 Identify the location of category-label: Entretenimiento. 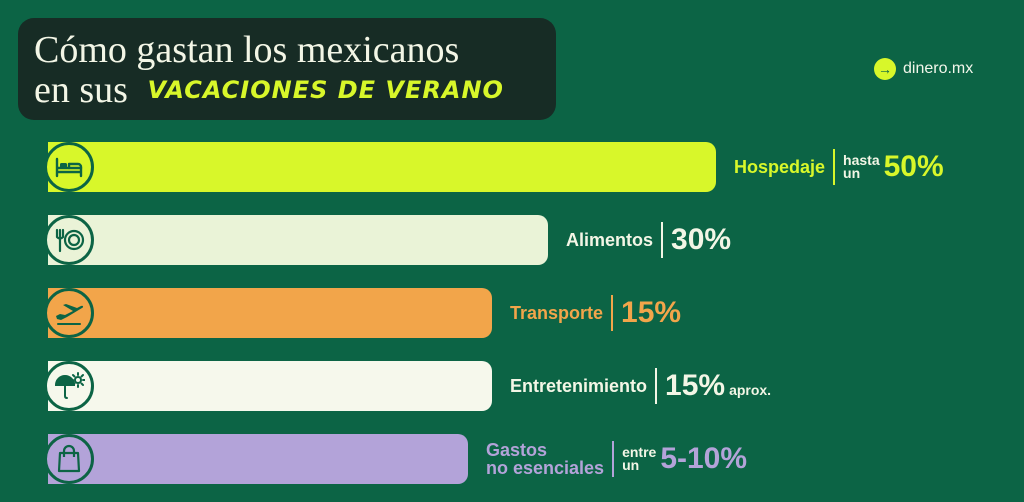
(579, 386).